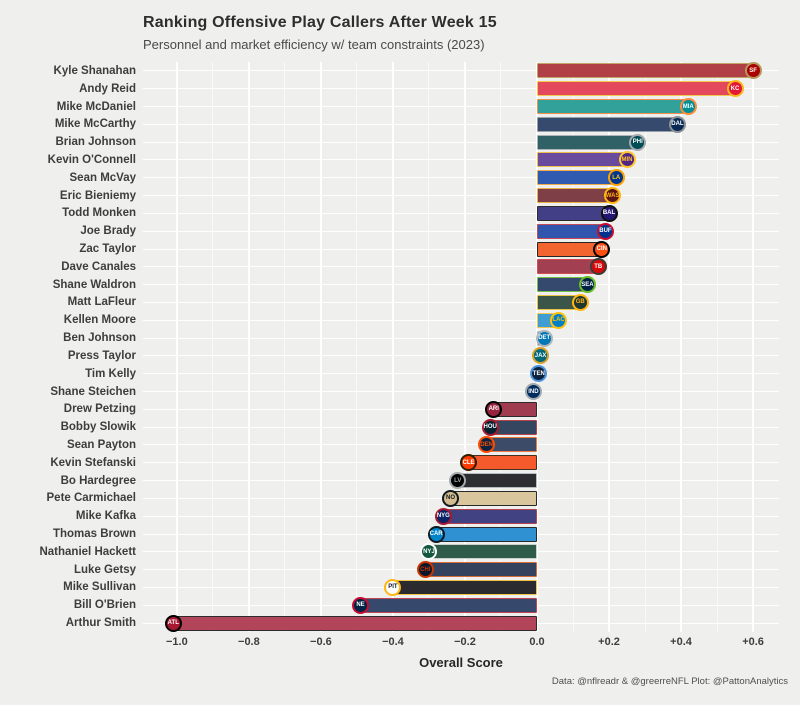  What do you see at coordinates (436, 534) in the screenshot?
I see `team-logo-carolina-panthers-icon: CAR` at bounding box center [436, 534].